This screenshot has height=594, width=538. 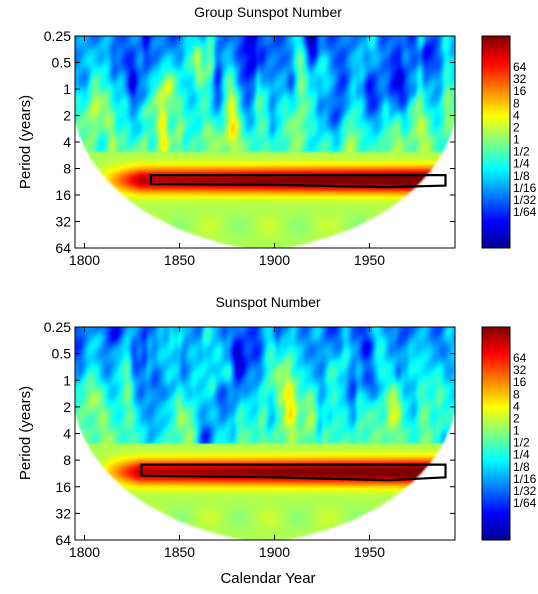 What do you see at coordinates (267, 302) in the screenshot?
I see `panel-title: Sunspot Number` at bounding box center [267, 302].